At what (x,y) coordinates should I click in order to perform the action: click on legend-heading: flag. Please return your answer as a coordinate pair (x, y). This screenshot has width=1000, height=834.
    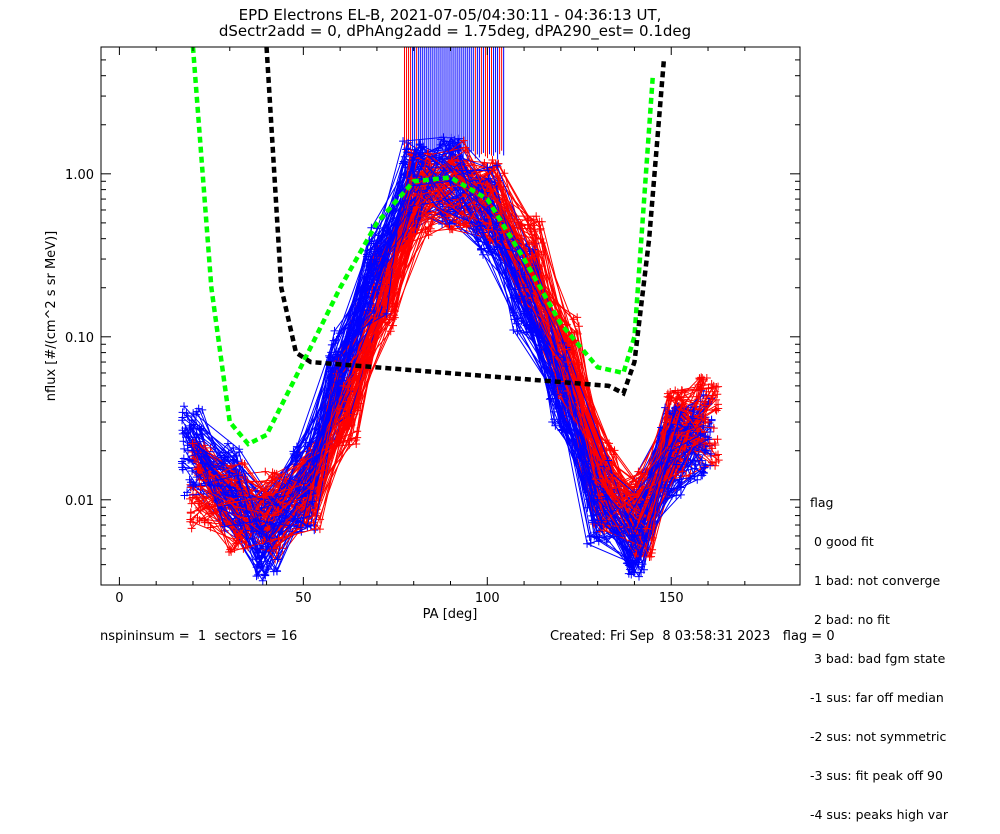
    Looking at the image, I should click on (822, 502).